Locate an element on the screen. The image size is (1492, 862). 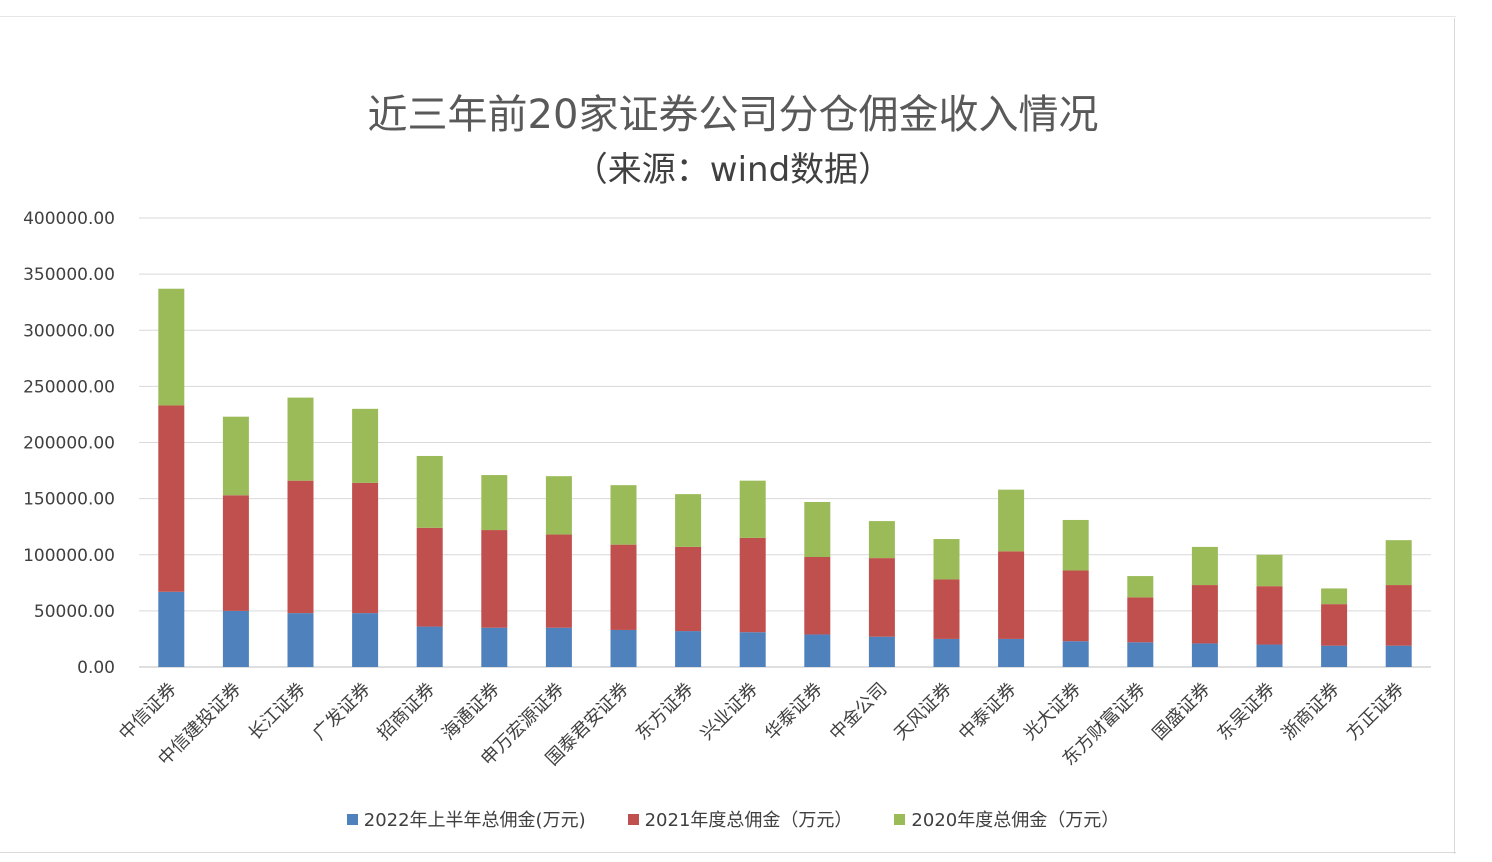
legend-item: 2022年上半年总佣金(万元) is located at coordinates (466, 819).